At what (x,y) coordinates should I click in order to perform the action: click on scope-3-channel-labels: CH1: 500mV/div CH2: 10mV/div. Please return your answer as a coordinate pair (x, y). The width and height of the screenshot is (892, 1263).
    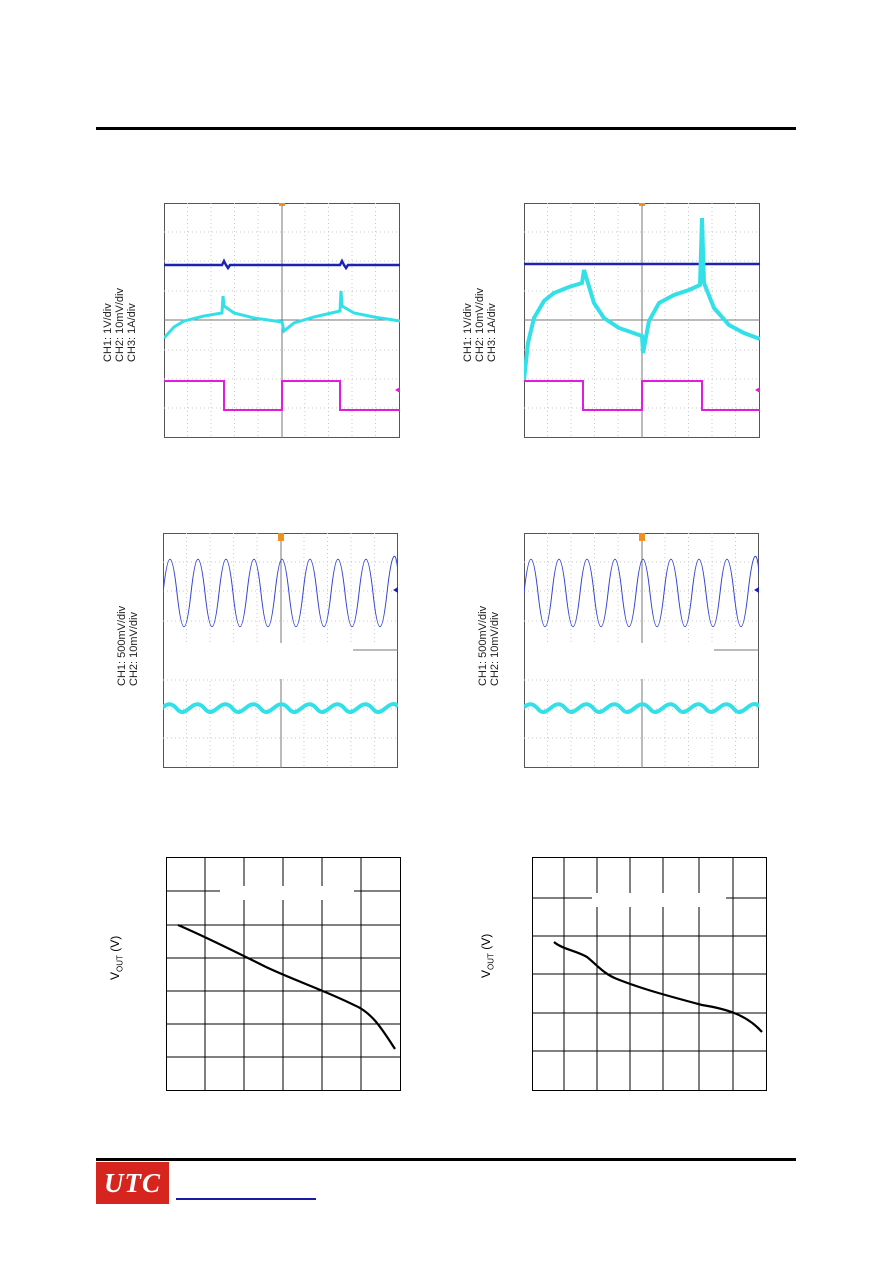
    Looking at the image, I should click on (128, 646).